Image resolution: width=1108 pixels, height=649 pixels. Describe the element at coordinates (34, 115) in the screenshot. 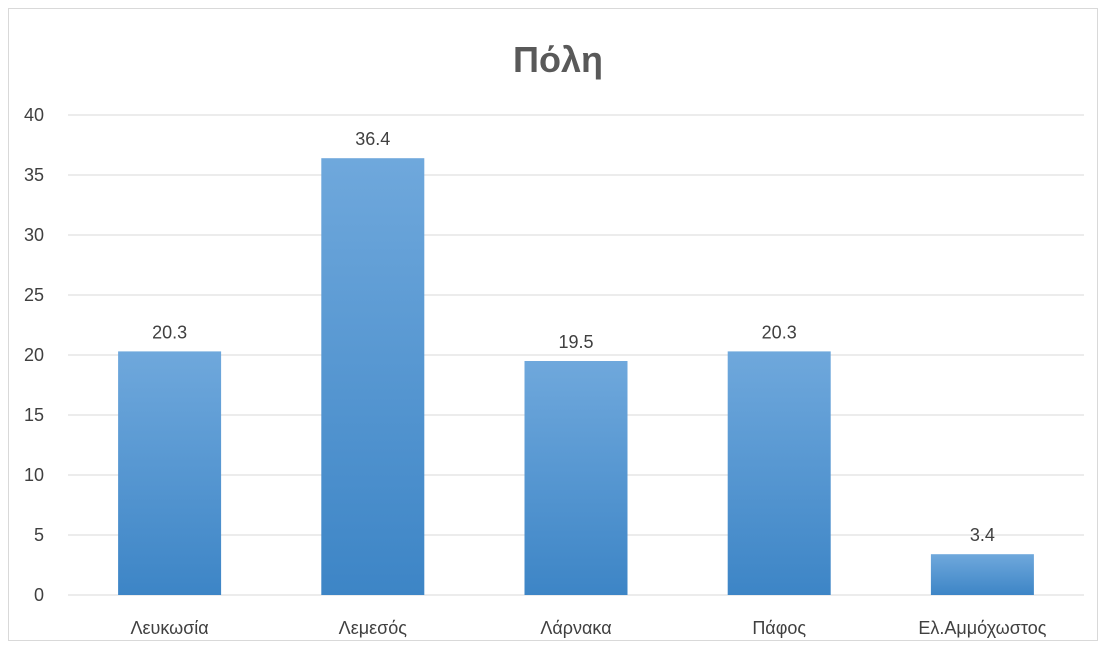

I see `y-tick-label: 40` at that location.